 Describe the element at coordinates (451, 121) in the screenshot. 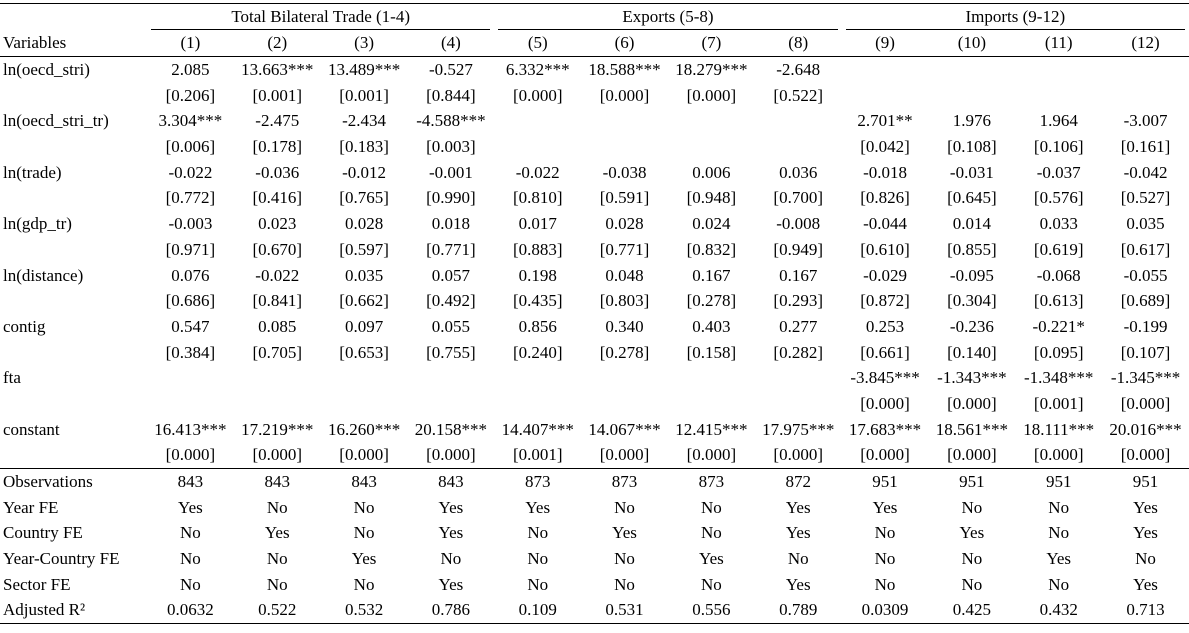

I see `coefficient: -4.588***` at that location.